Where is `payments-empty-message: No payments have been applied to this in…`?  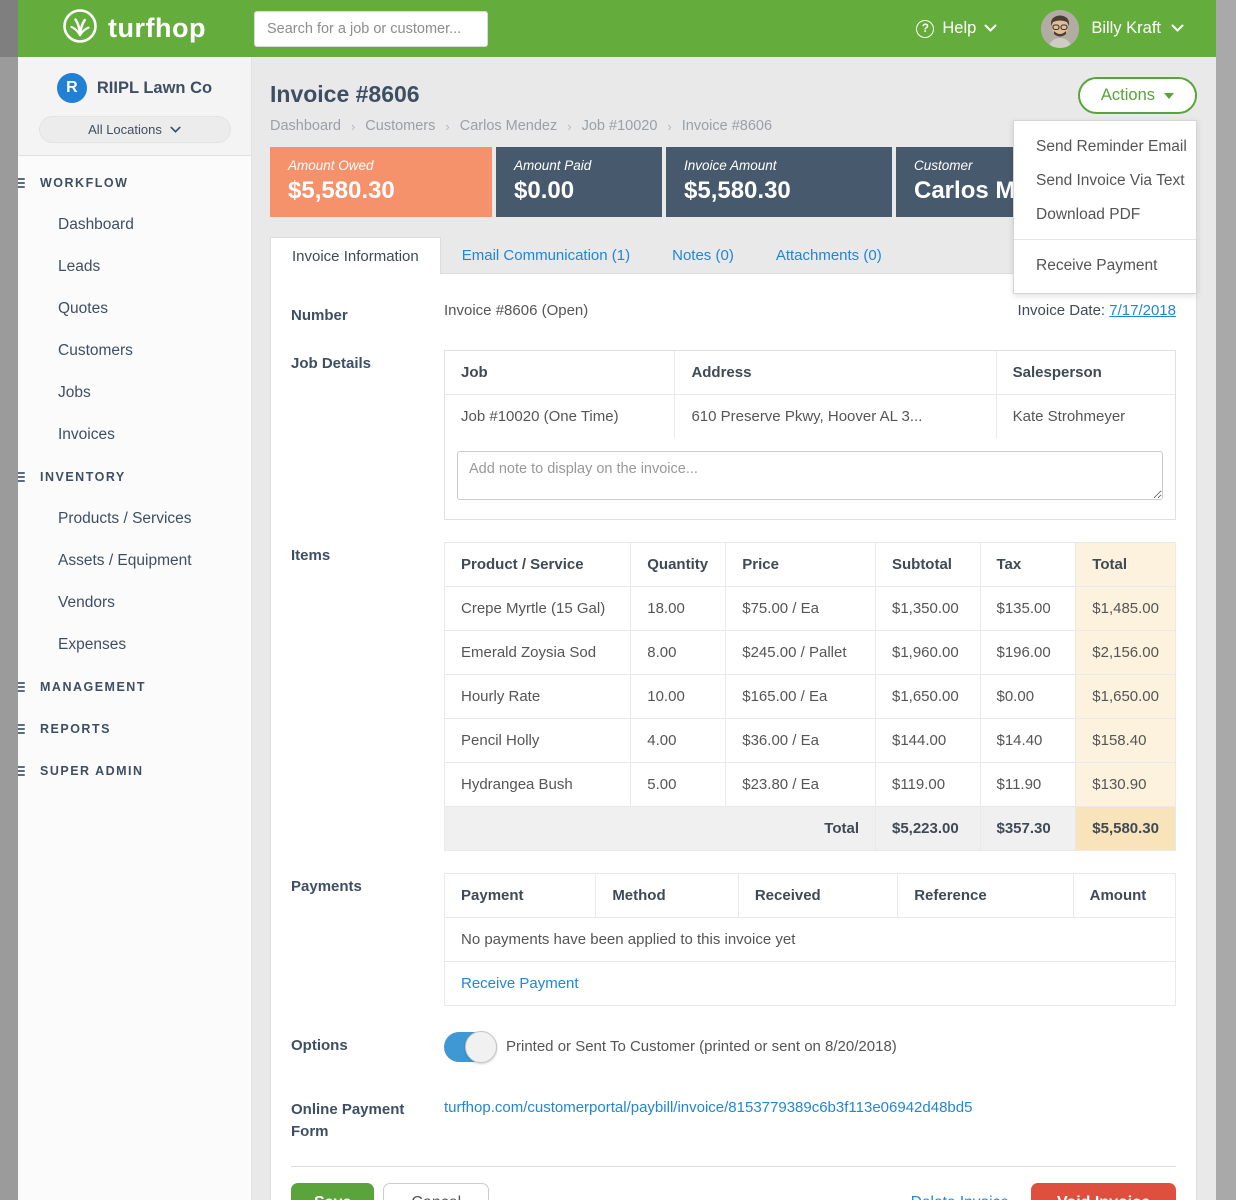
payments-empty-message: No payments have been applied to this in… is located at coordinates (810, 939).